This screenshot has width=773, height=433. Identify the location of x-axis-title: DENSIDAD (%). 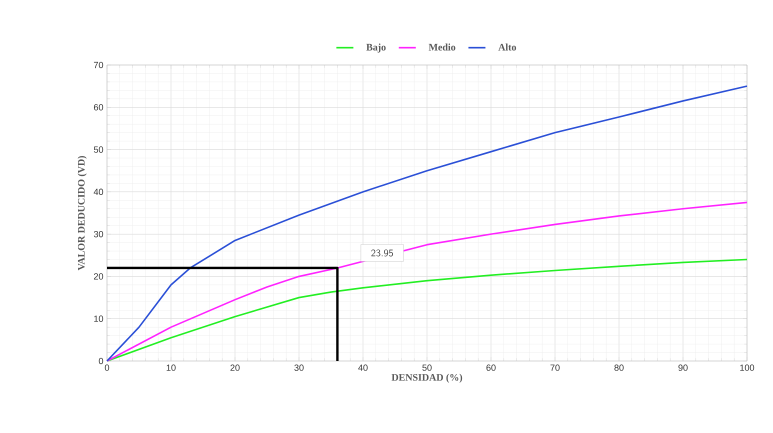
(427, 378).